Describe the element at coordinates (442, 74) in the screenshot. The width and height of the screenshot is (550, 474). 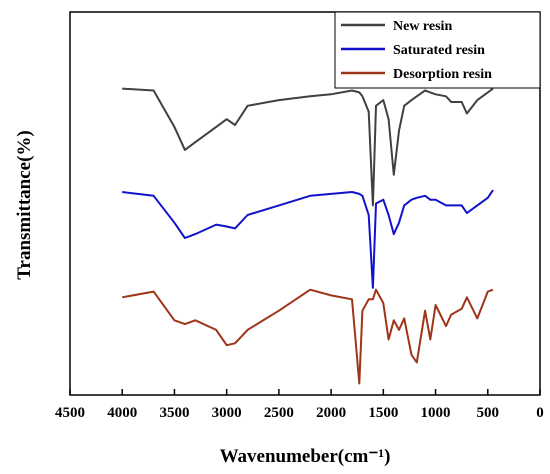
I see `legend-label: Desorption resin` at that location.